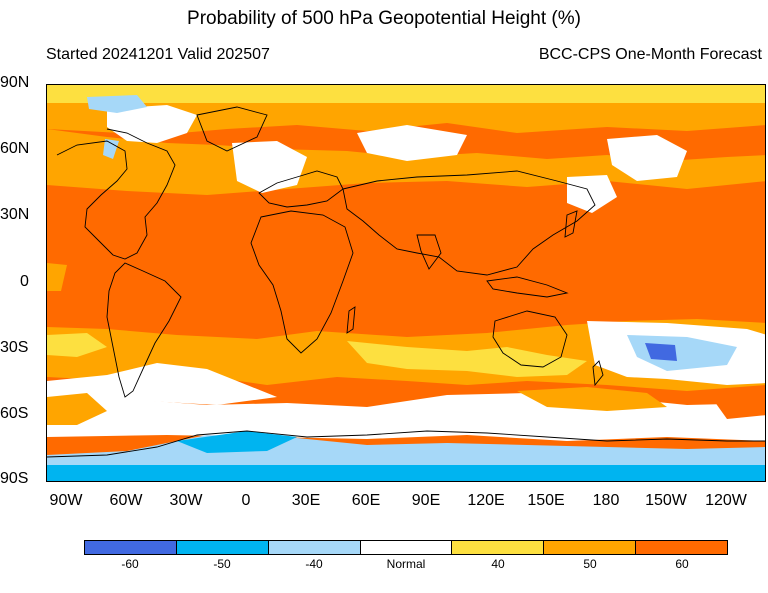 Image resolution: width=768 pixels, height=593 pixels. I want to click on lon-label-150w: 150W, so click(666, 500).